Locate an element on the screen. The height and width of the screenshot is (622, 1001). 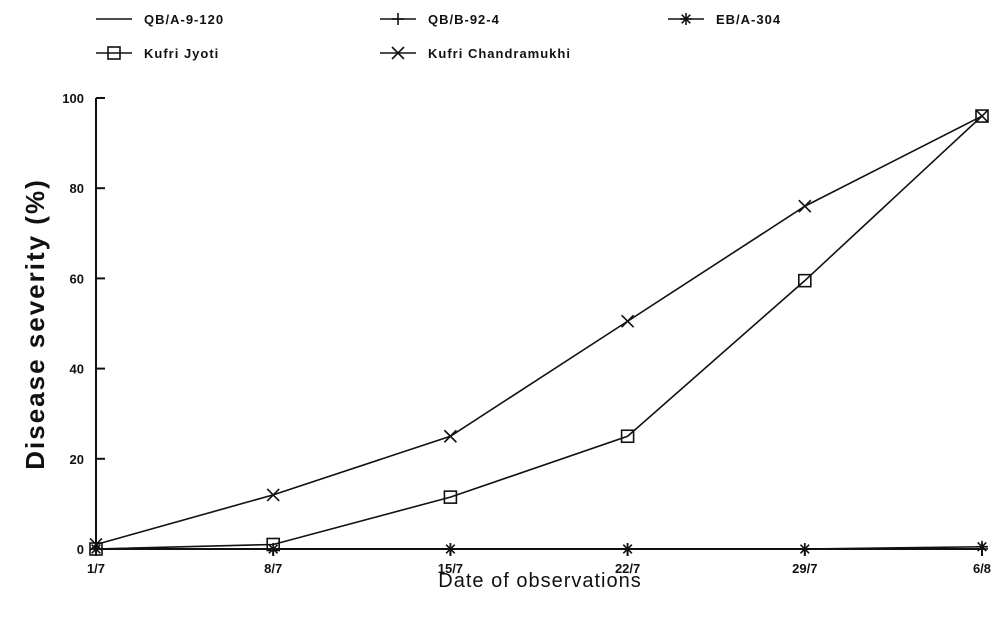
legend-entry-1: QB/B-92-4 is located at coordinates (440, 19).